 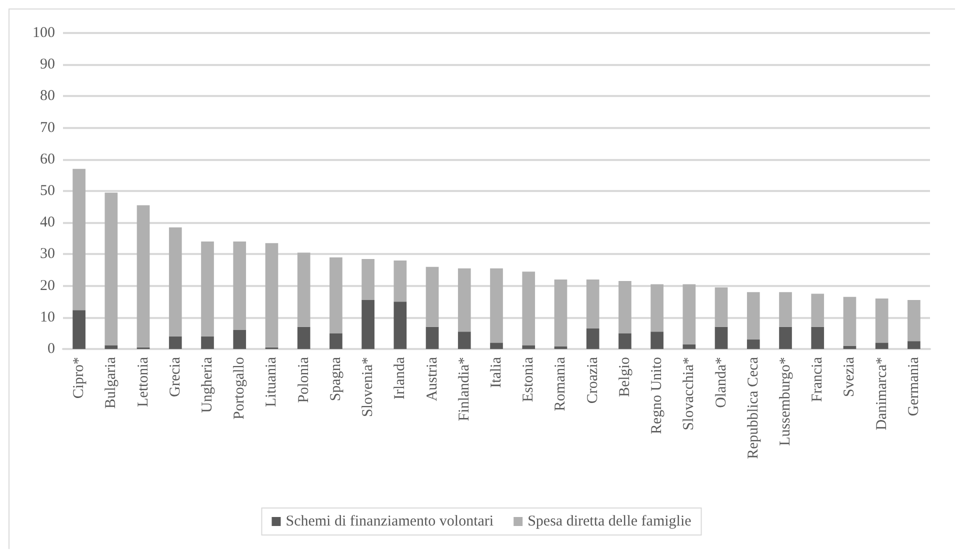 What do you see at coordinates (47, 254) in the screenshot?
I see `y-tick-label: 30` at bounding box center [47, 254].